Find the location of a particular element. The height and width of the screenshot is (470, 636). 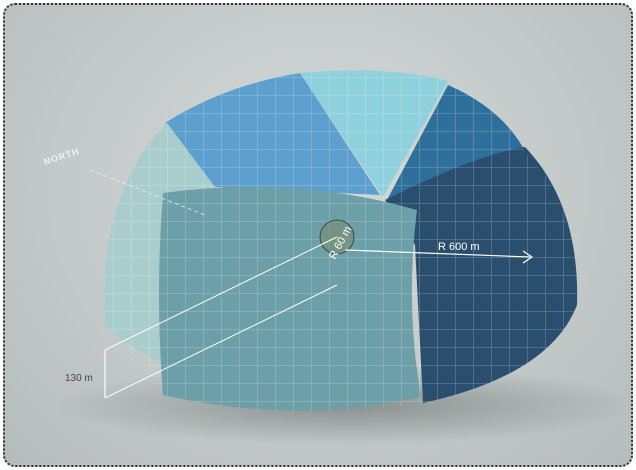

outer-radius-dimension is located at coordinates (437, 253).